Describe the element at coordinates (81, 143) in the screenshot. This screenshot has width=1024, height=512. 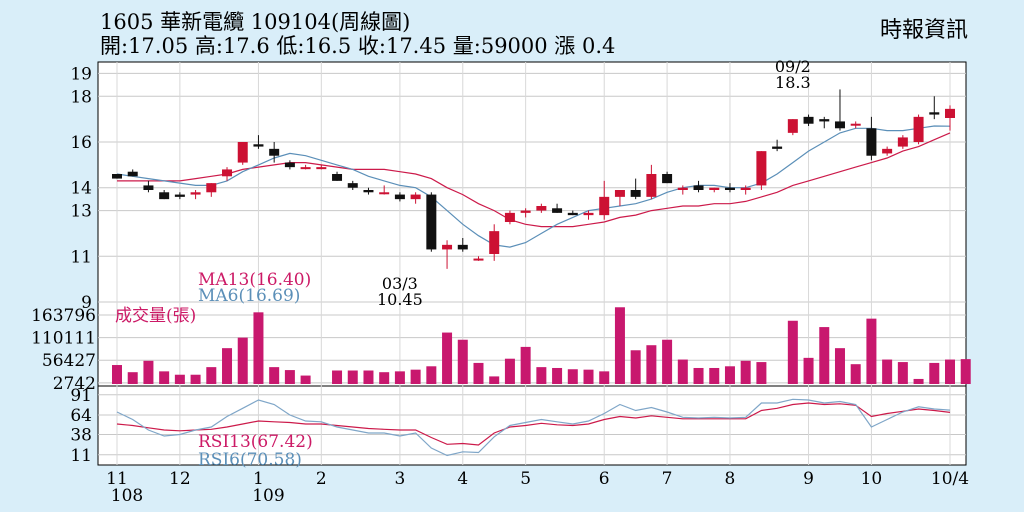
I see `price-tick-label: 16` at that location.